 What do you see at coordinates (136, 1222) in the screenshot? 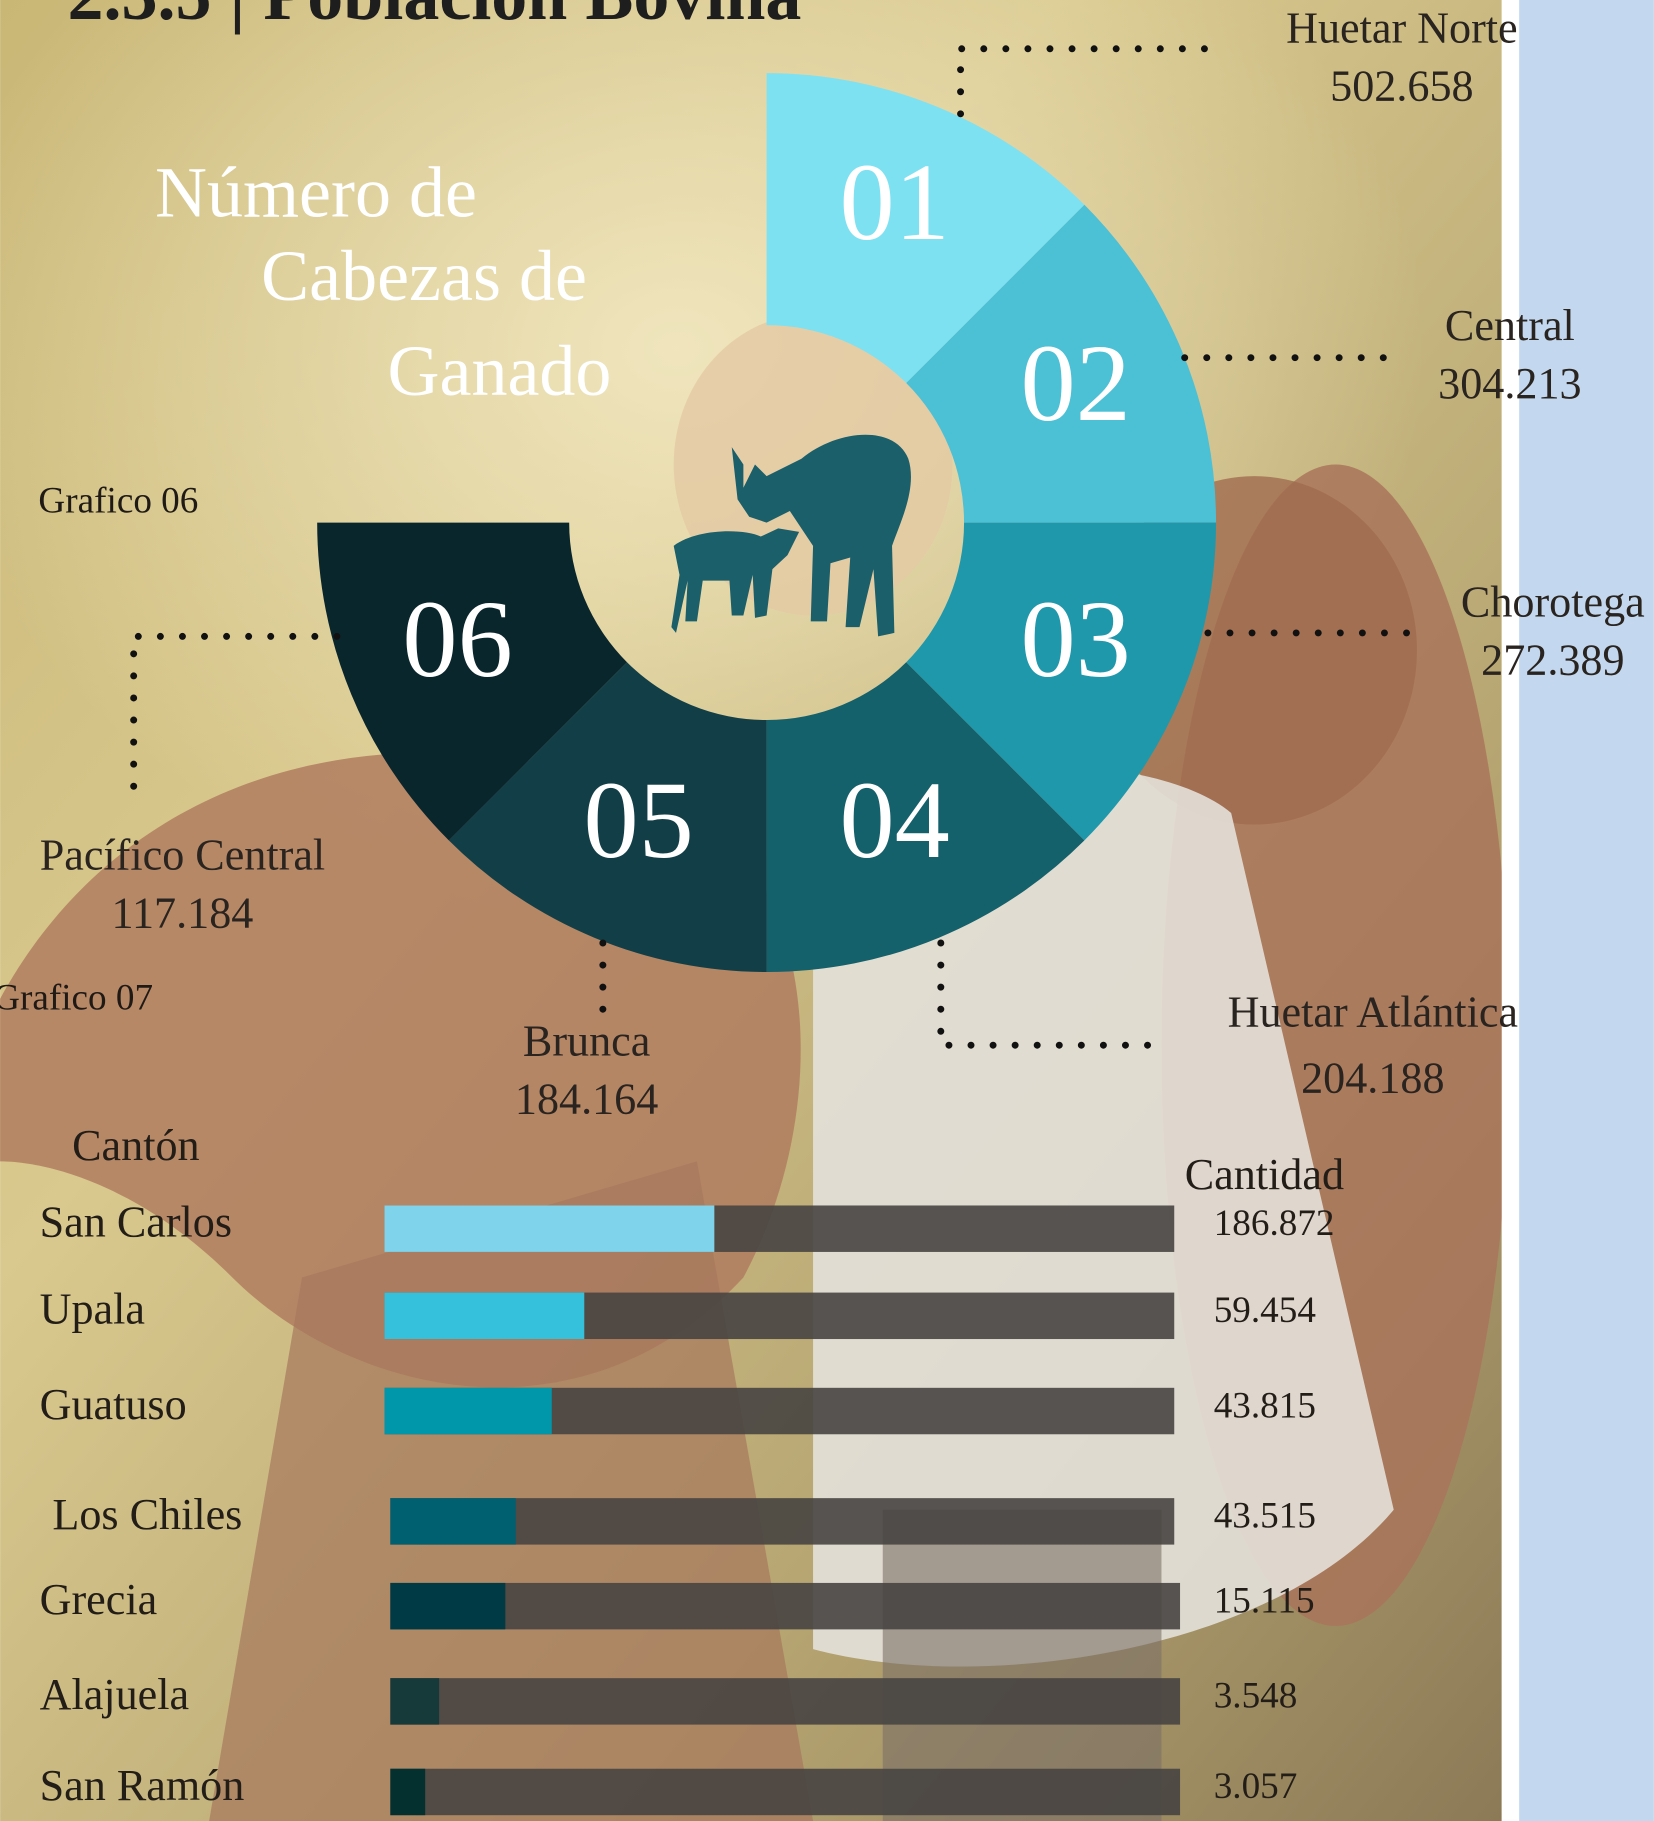
I see `canton-name: San Carlos` at bounding box center [136, 1222].